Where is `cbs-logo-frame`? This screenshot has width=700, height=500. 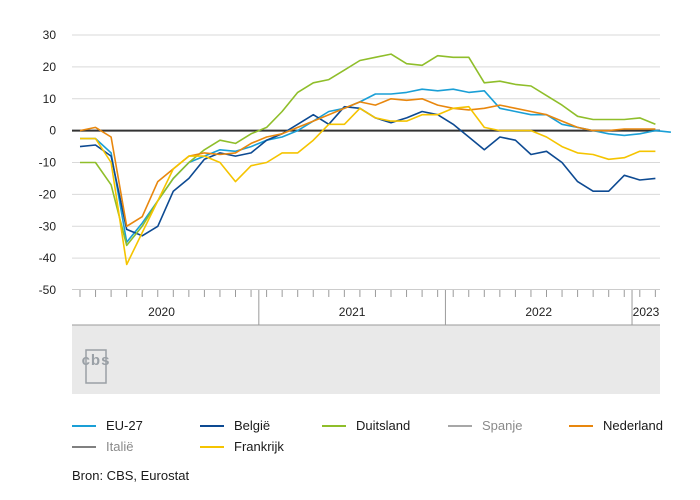 cbs-logo-frame is located at coordinates (96, 366).